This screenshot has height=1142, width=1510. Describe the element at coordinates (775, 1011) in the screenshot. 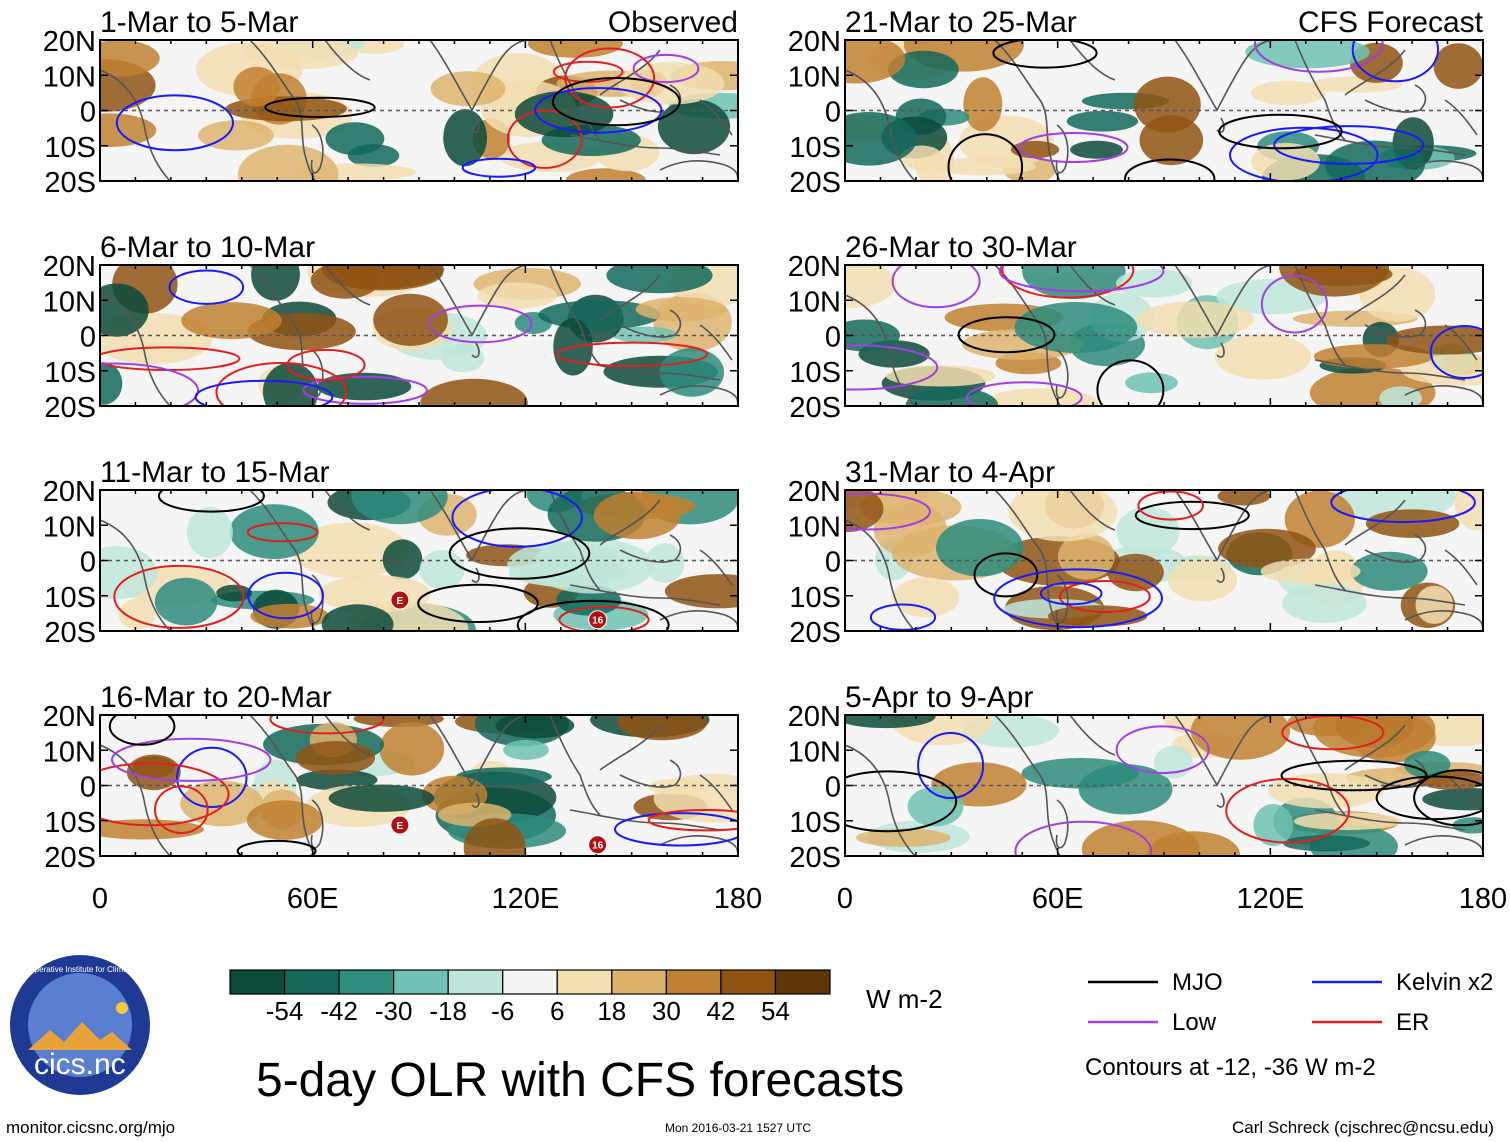

I see `colorbar-label: 54` at that location.